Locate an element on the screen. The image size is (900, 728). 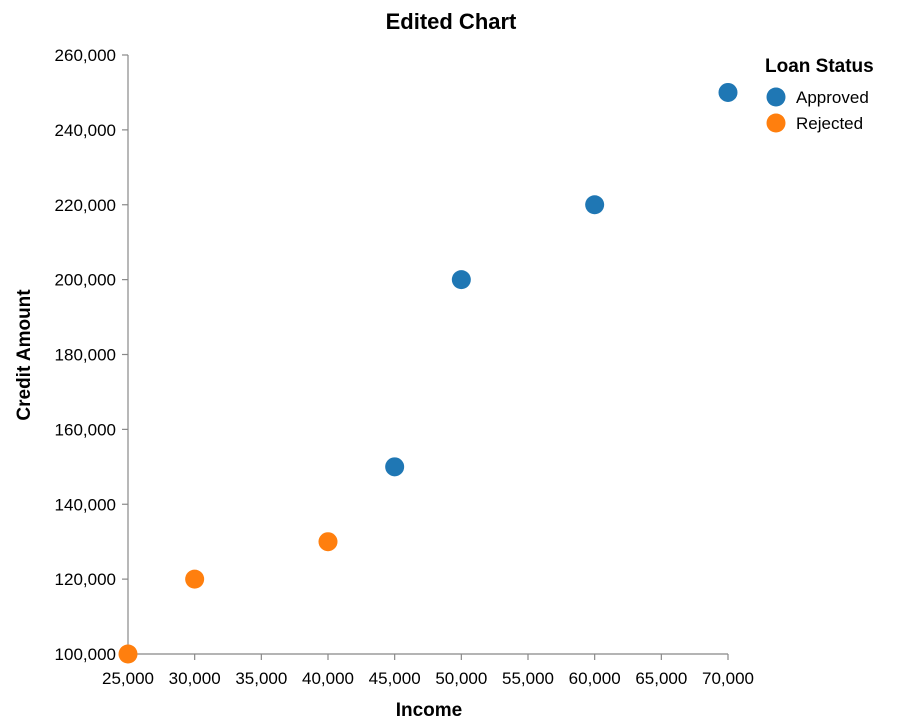
legend-label-rejected: Rejected is located at coordinates (829, 123).